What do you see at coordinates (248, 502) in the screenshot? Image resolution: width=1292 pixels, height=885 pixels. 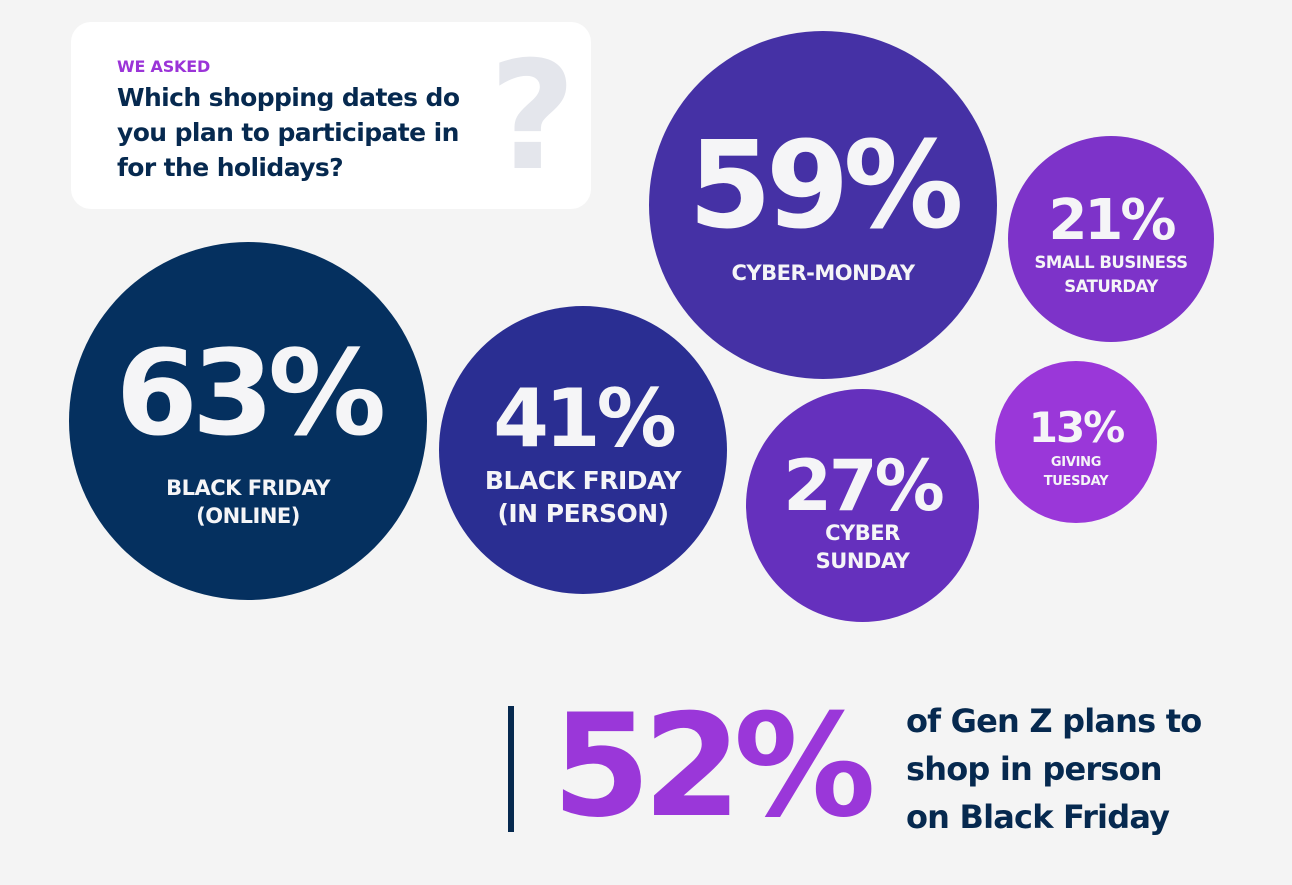 I see `bubble-label: BLACK FRIDAY (ONLINE)` at bounding box center [248, 502].